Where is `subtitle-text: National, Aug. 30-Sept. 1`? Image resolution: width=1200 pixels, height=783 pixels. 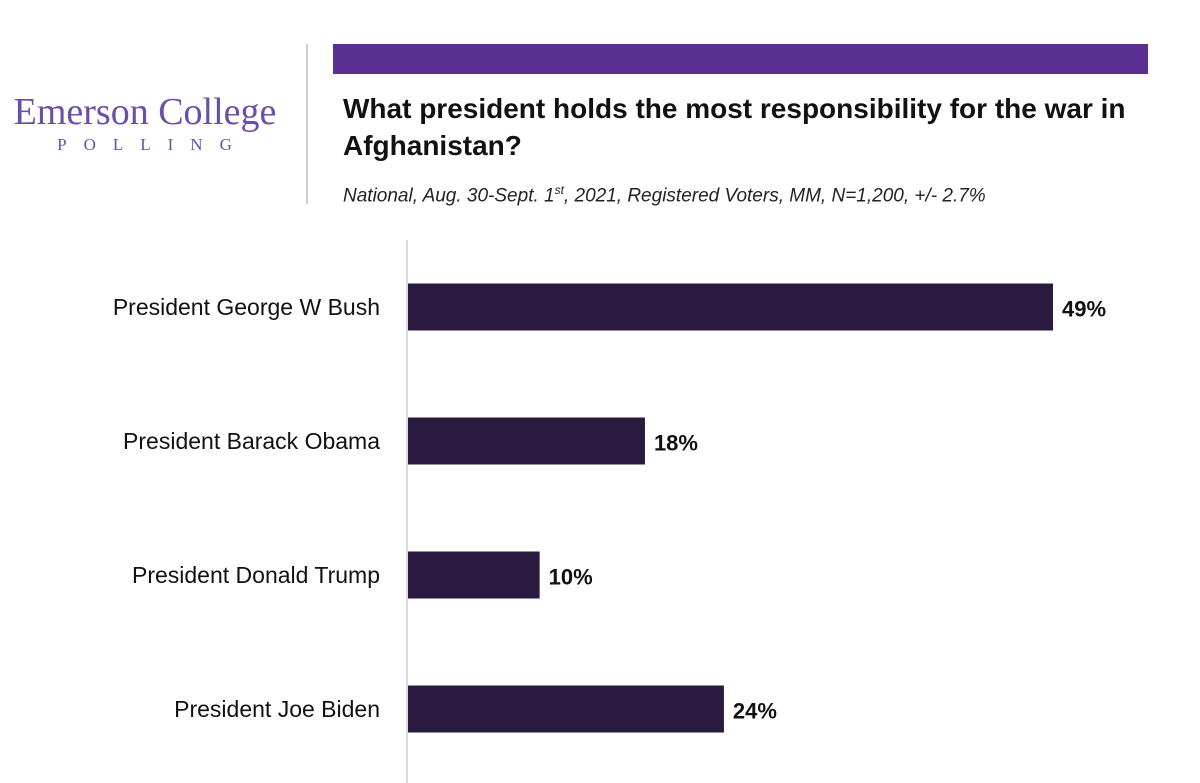
subtitle-text: National, Aug. 30-Sept. 1 is located at coordinates (449, 196).